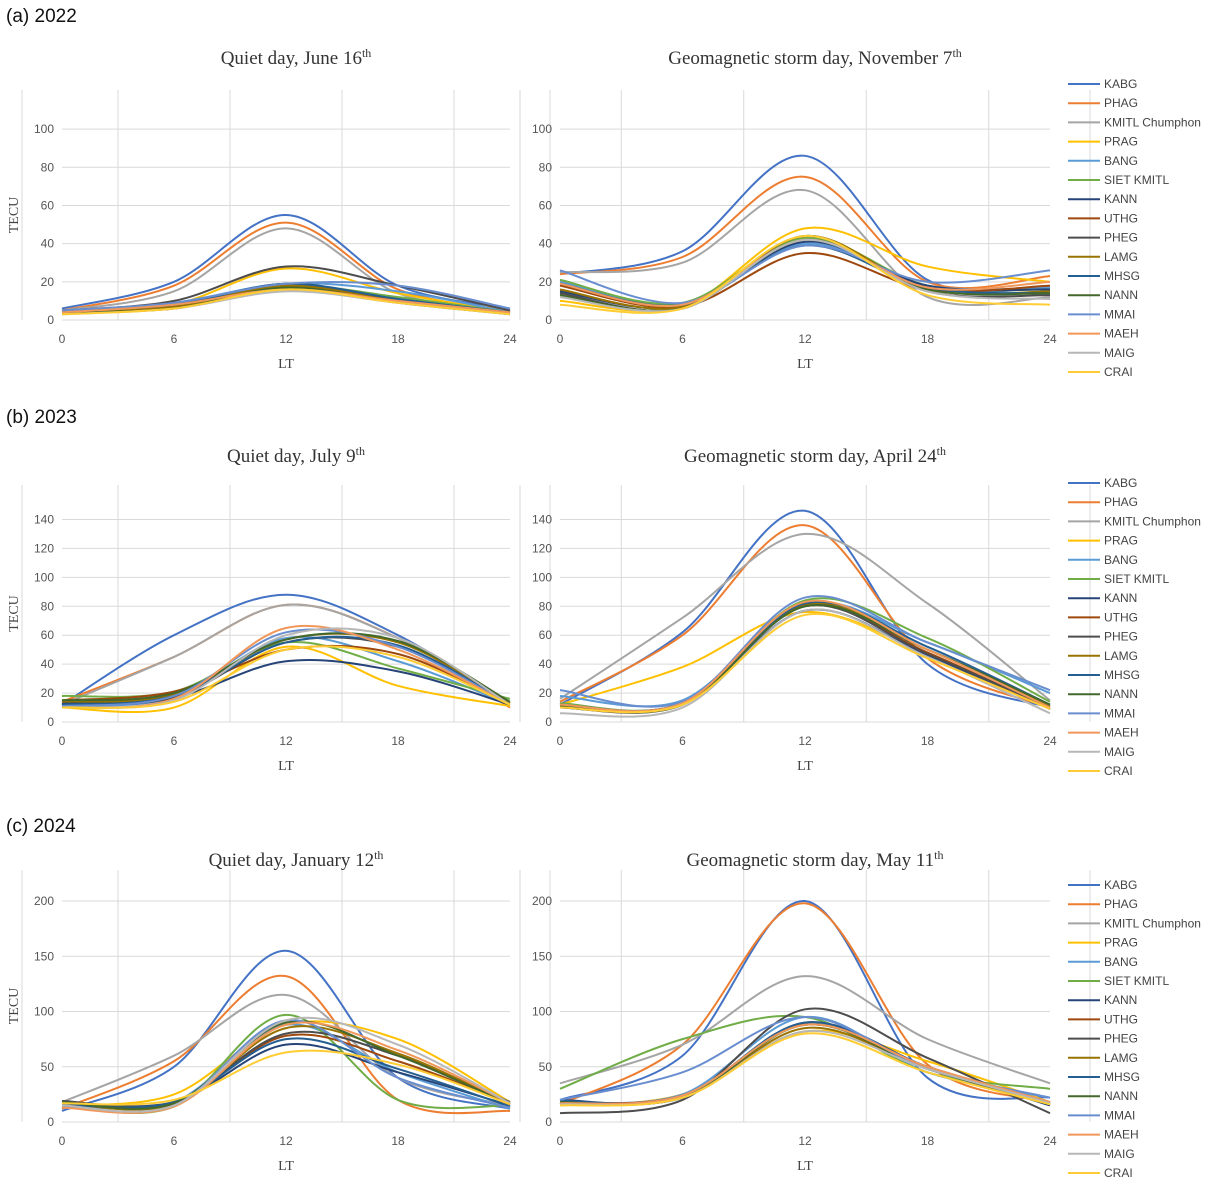 The height and width of the screenshot is (1182, 1212). Describe the element at coordinates (14, 613) in the screenshot. I see `y-axis-label: TECU` at that location.